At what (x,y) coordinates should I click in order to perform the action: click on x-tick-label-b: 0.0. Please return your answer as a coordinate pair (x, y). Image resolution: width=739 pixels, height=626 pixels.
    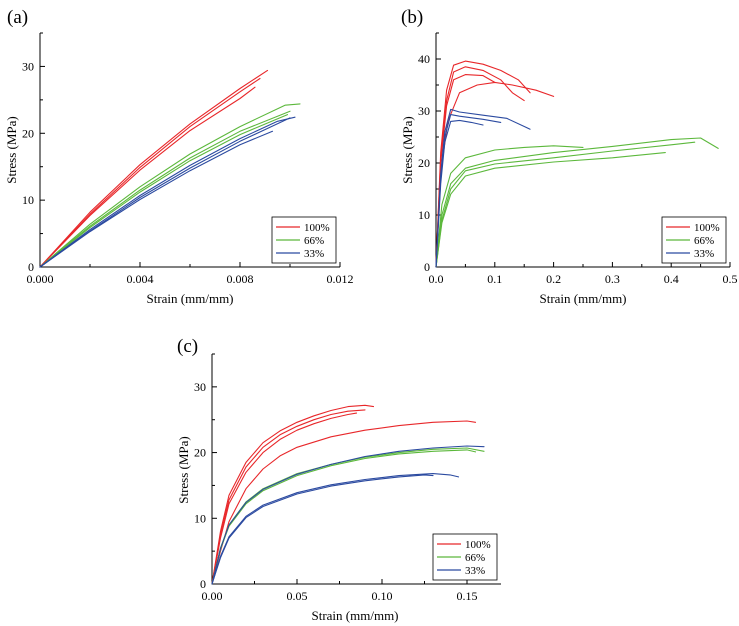
    Looking at the image, I should click on (436, 279).